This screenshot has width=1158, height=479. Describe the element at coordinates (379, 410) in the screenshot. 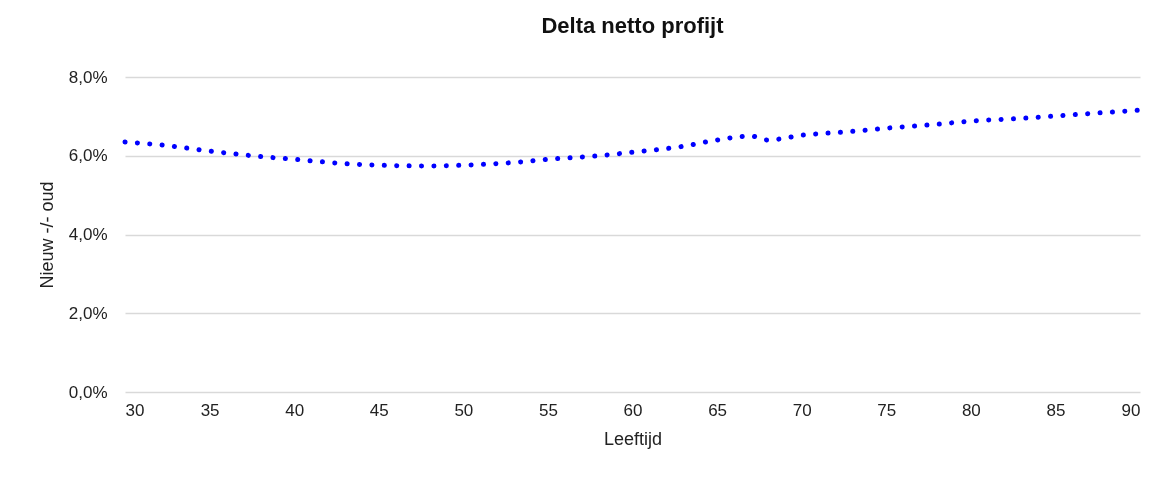

I see `x-tick-label: 45` at that location.